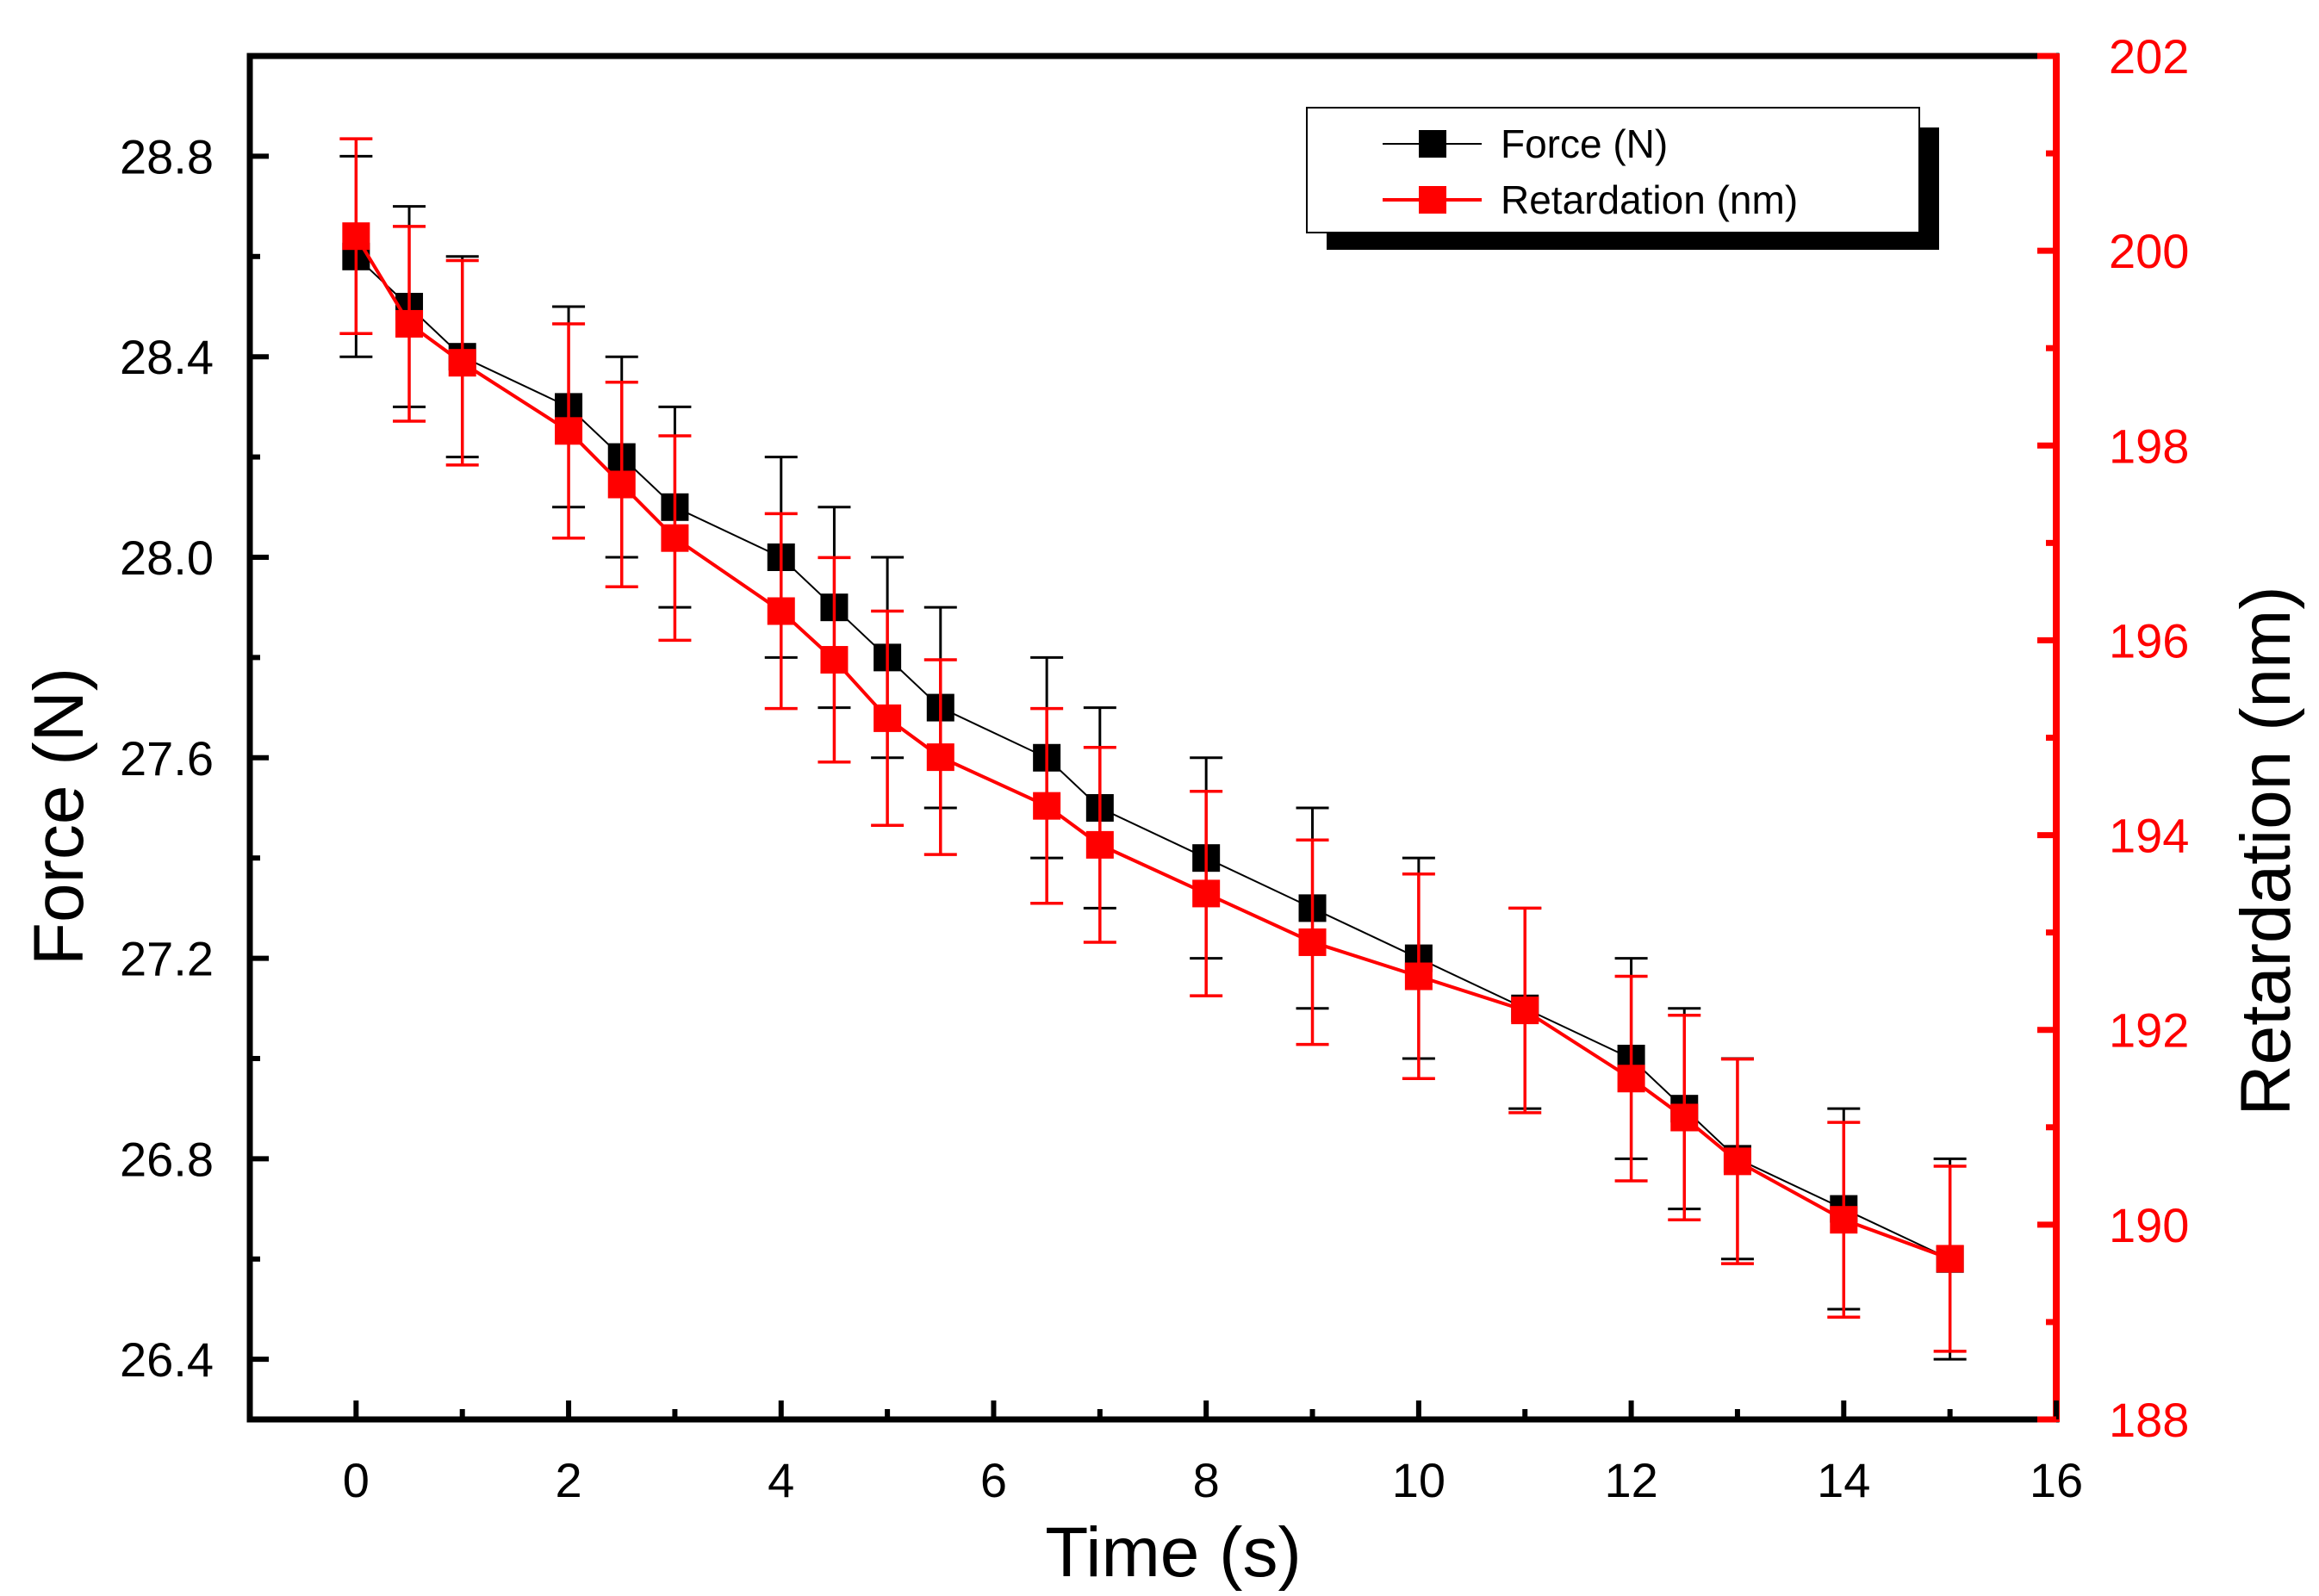 This screenshot has width=2319, height=1596. What do you see at coordinates (1419, 1480) in the screenshot?
I see `x-tick-label: 10` at bounding box center [1419, 1480].